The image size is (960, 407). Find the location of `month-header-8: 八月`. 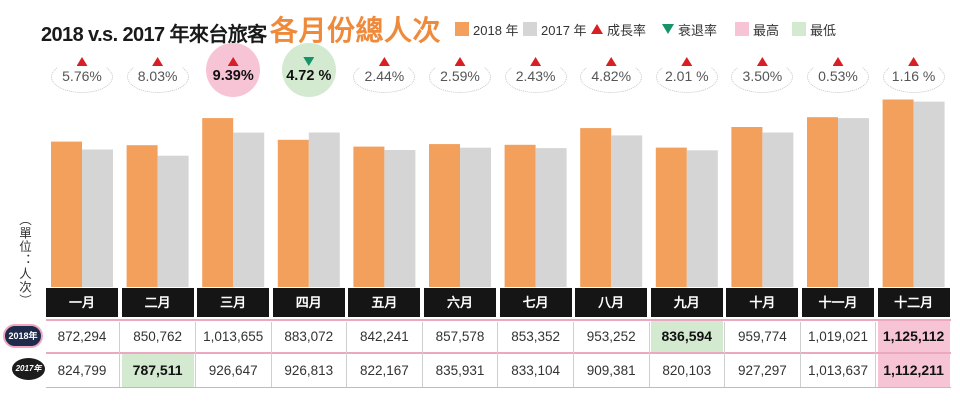

month-header-8: 八月 is located at coordinates (611, 302).